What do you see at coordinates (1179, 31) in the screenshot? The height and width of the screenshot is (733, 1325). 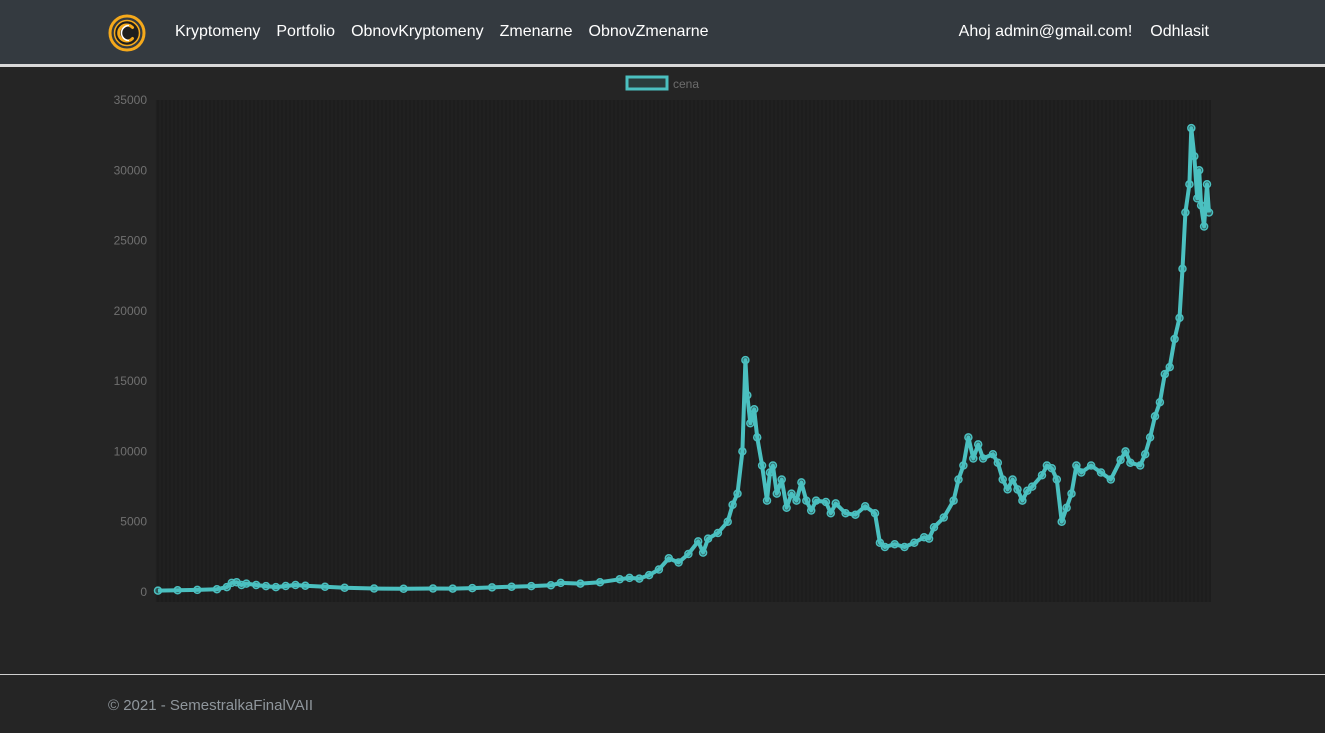 I see `logout-link: Odhlasit` at bounding box center [1179, 31].